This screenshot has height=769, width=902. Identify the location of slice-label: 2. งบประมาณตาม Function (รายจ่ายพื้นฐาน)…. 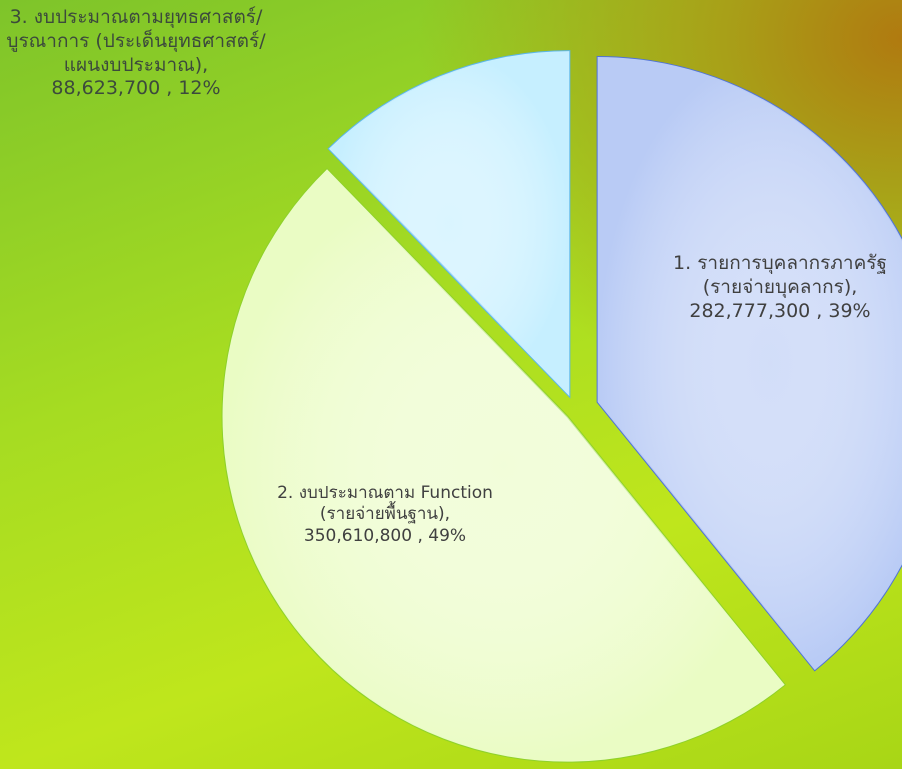
(385, 515).